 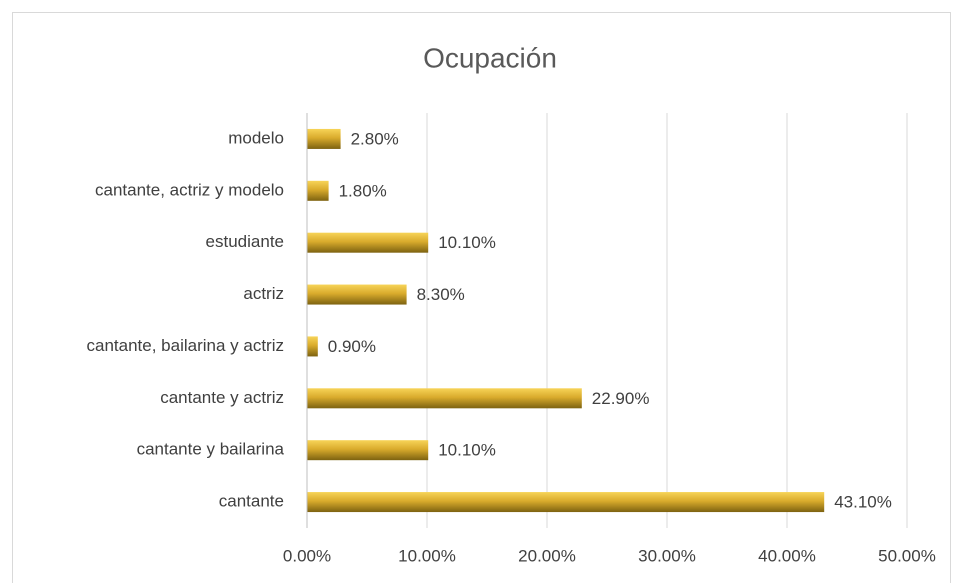 What do you see at coordinates (211, 449) in the screenshot?
I see `y-tick-label: cantante y bailarina` at bounding box center [211, 449].